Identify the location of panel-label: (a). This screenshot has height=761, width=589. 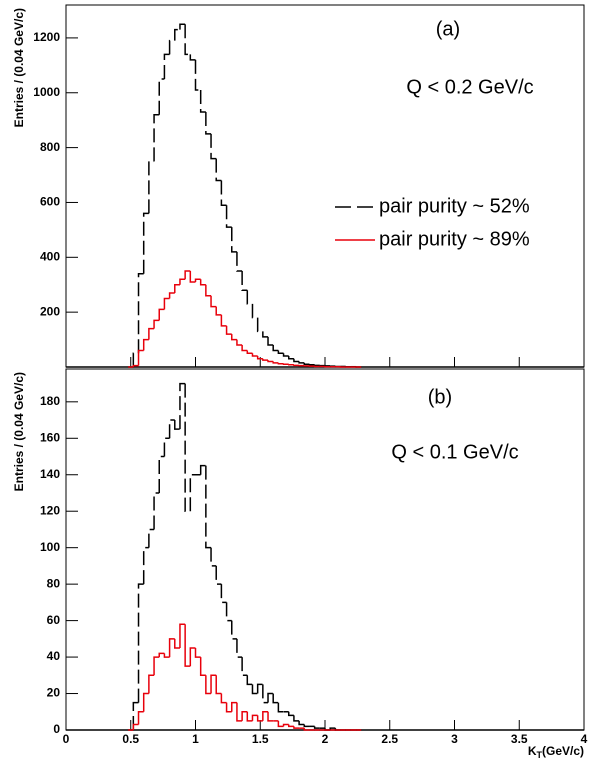
(448, 29).